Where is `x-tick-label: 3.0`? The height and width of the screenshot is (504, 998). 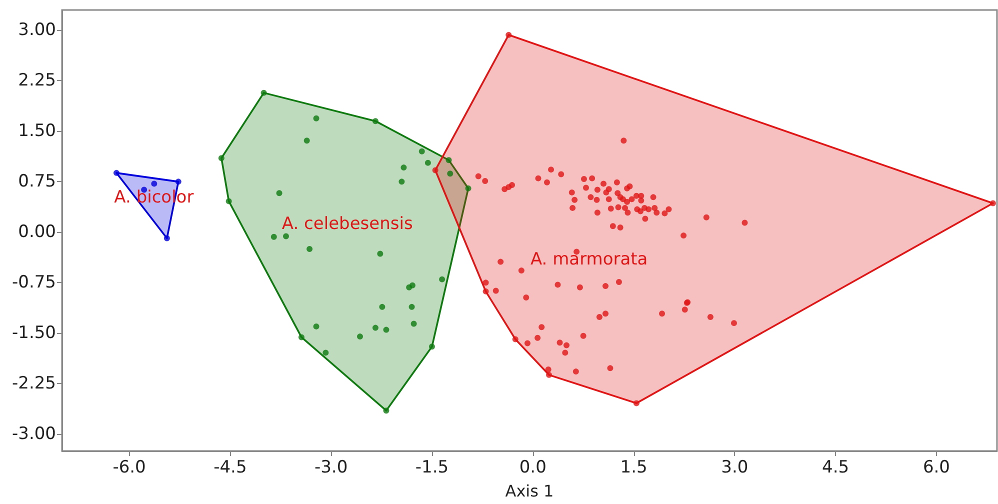 x-tick-label: 3.0 is located at coordinates (734, 468).